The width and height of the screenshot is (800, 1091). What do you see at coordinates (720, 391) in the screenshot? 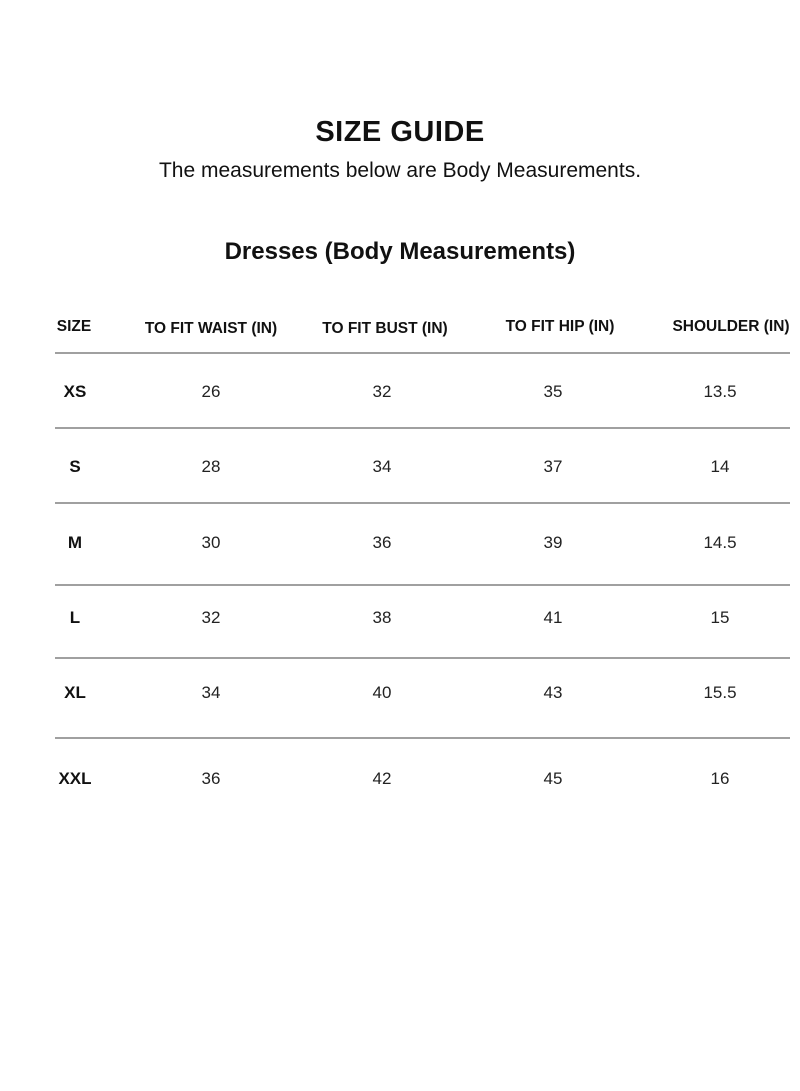
I see `cell-shoulder: 13.5` at bounding box center [720, 391].